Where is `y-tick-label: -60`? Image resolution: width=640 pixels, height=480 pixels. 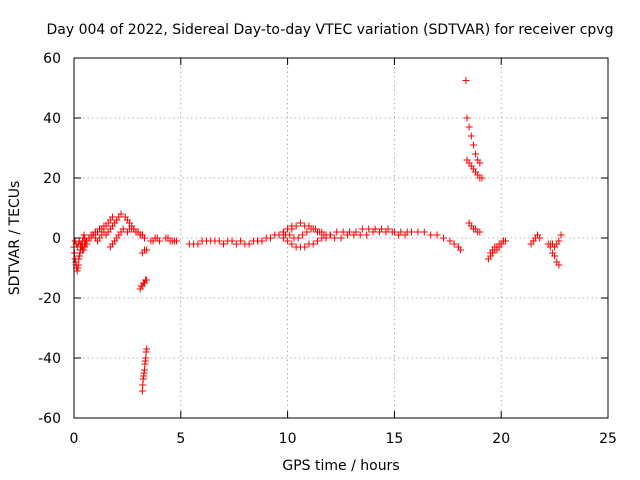 y-tick-label: -60 is located at coordinates (49, 419).